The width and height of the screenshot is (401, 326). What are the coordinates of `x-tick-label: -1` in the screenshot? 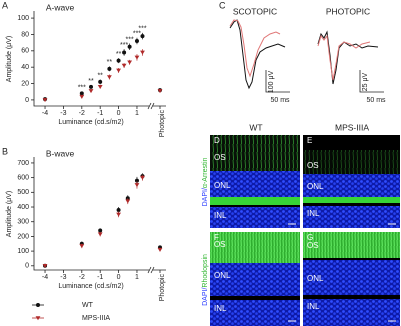 It's located at (100, 113).